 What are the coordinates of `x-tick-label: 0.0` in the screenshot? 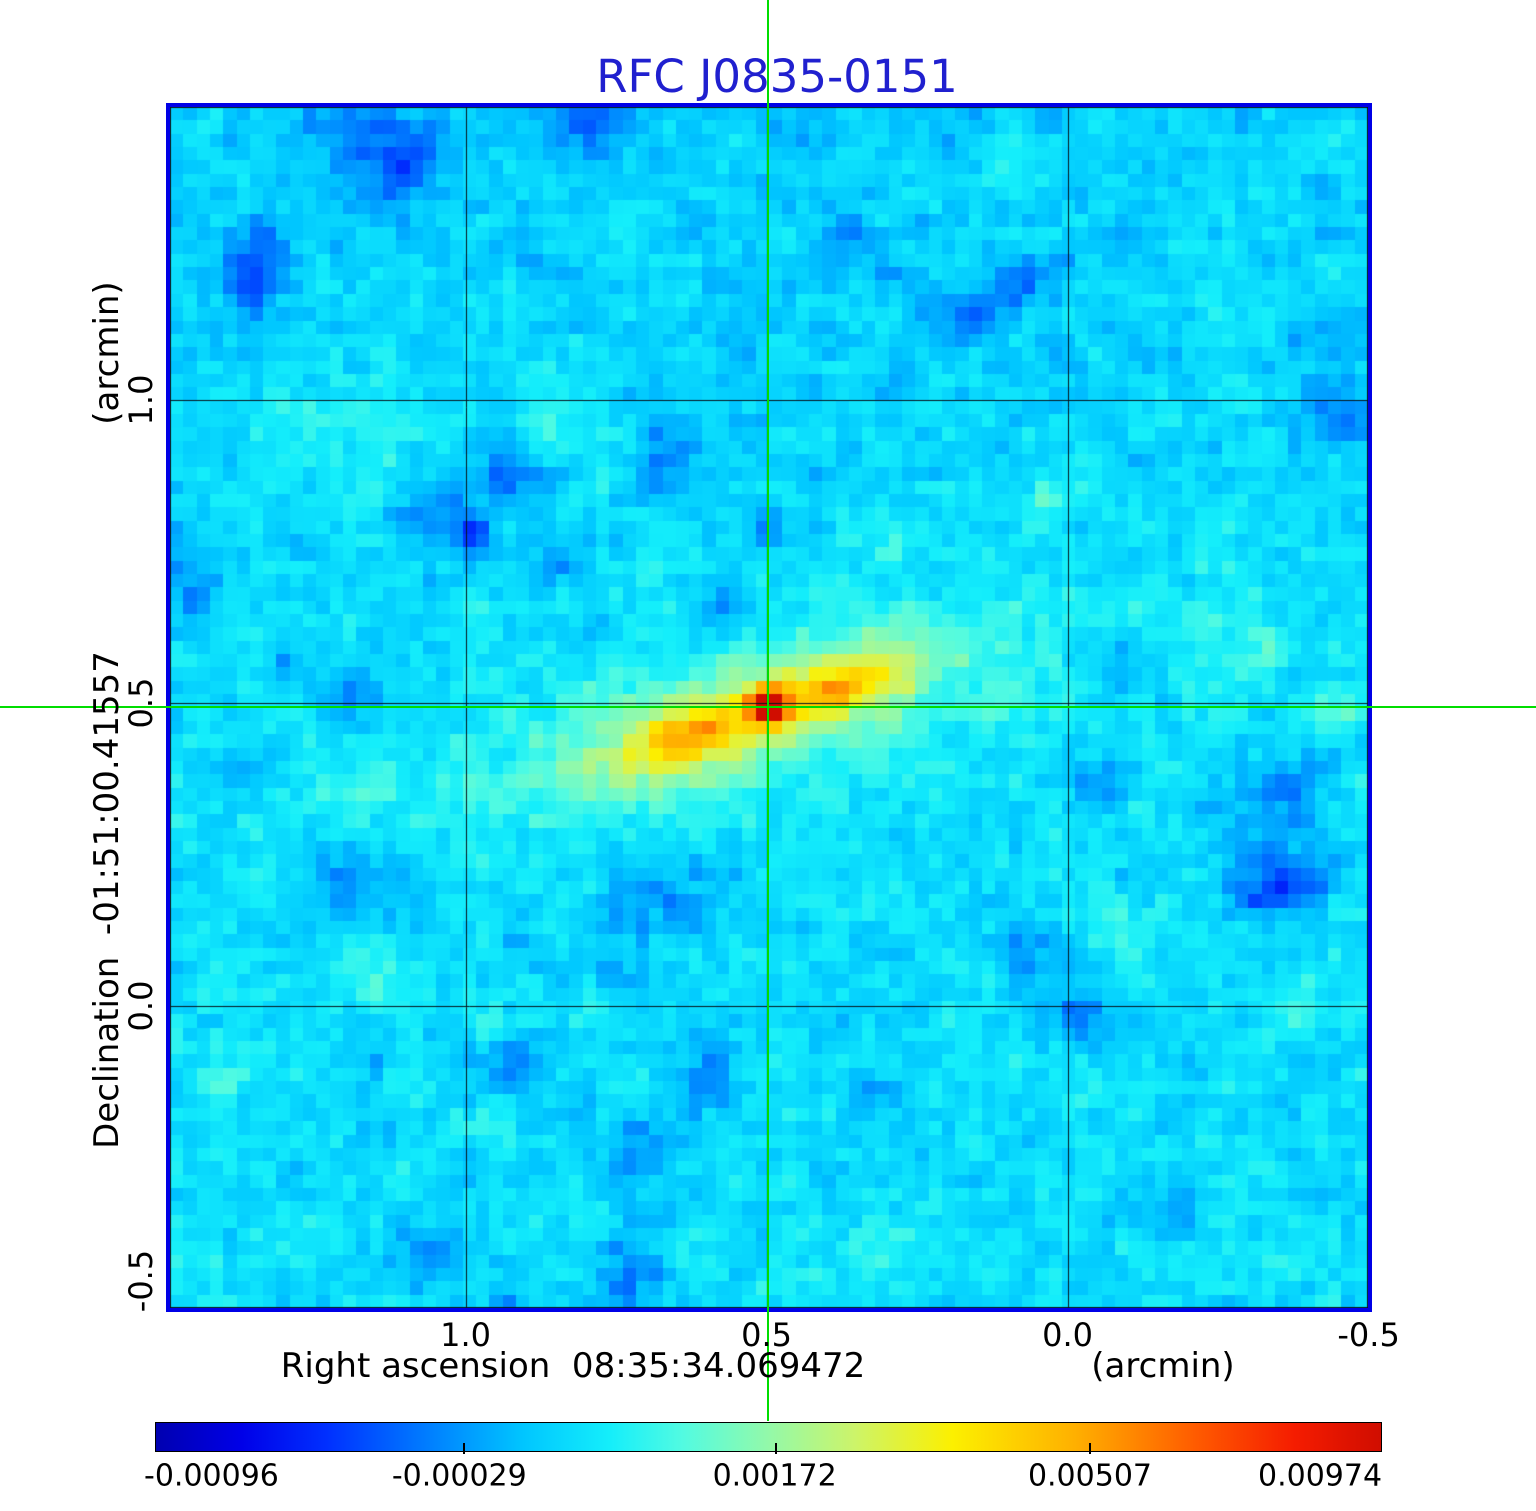 It's located at (1068, 1335).